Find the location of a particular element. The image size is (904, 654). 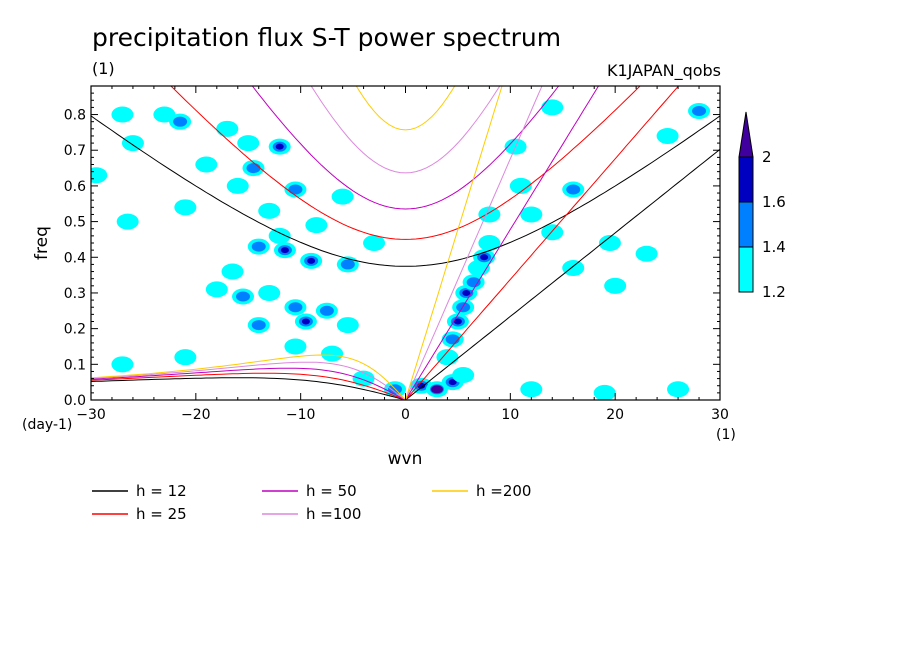

y-tick-label: 0.5 is located at coordinates (75, 223).